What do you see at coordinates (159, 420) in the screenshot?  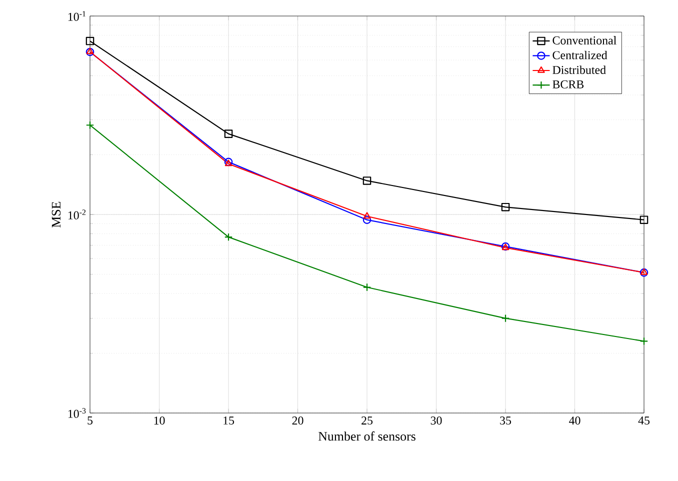 I see `x-tick-label: 10` at bounding box center [159, 420].